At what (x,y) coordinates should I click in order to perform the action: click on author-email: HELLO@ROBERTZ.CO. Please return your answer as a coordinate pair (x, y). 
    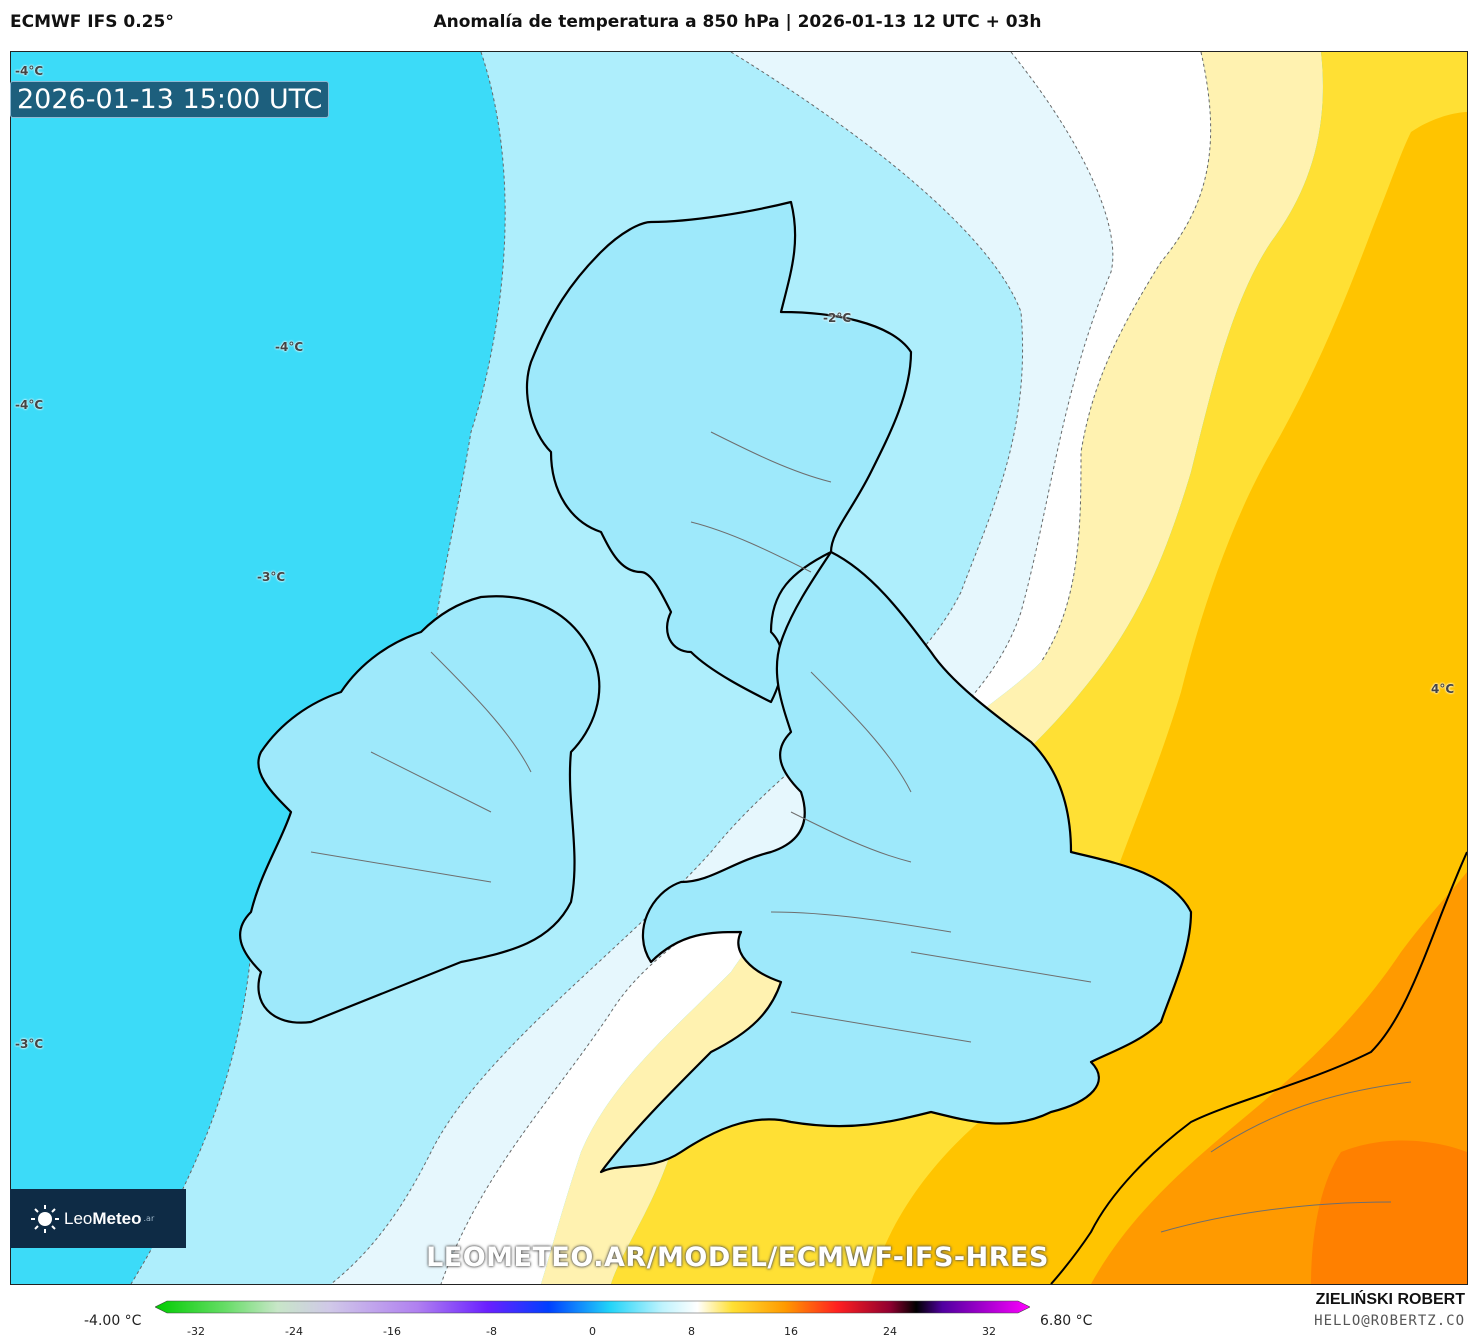
    Looking at the image, I should click on (1389, 1321).